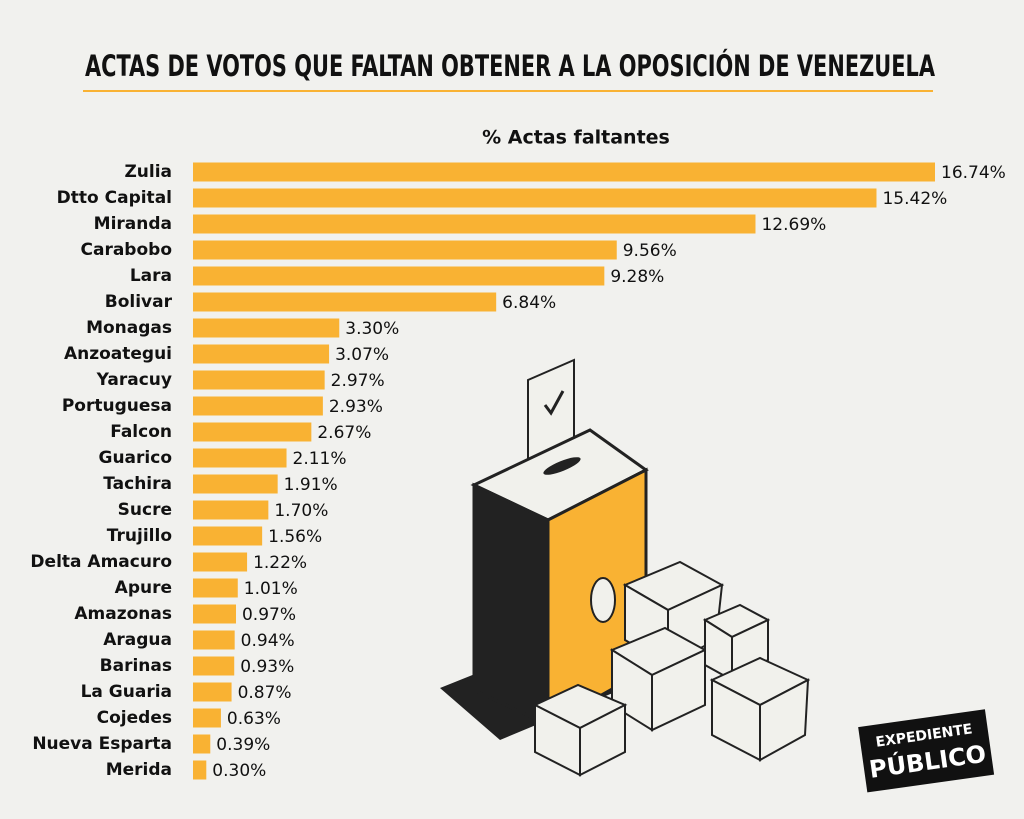 The height and width of the screenshot is (819, 1024). I want to click on category-label: Sucre, so click(145, 510).